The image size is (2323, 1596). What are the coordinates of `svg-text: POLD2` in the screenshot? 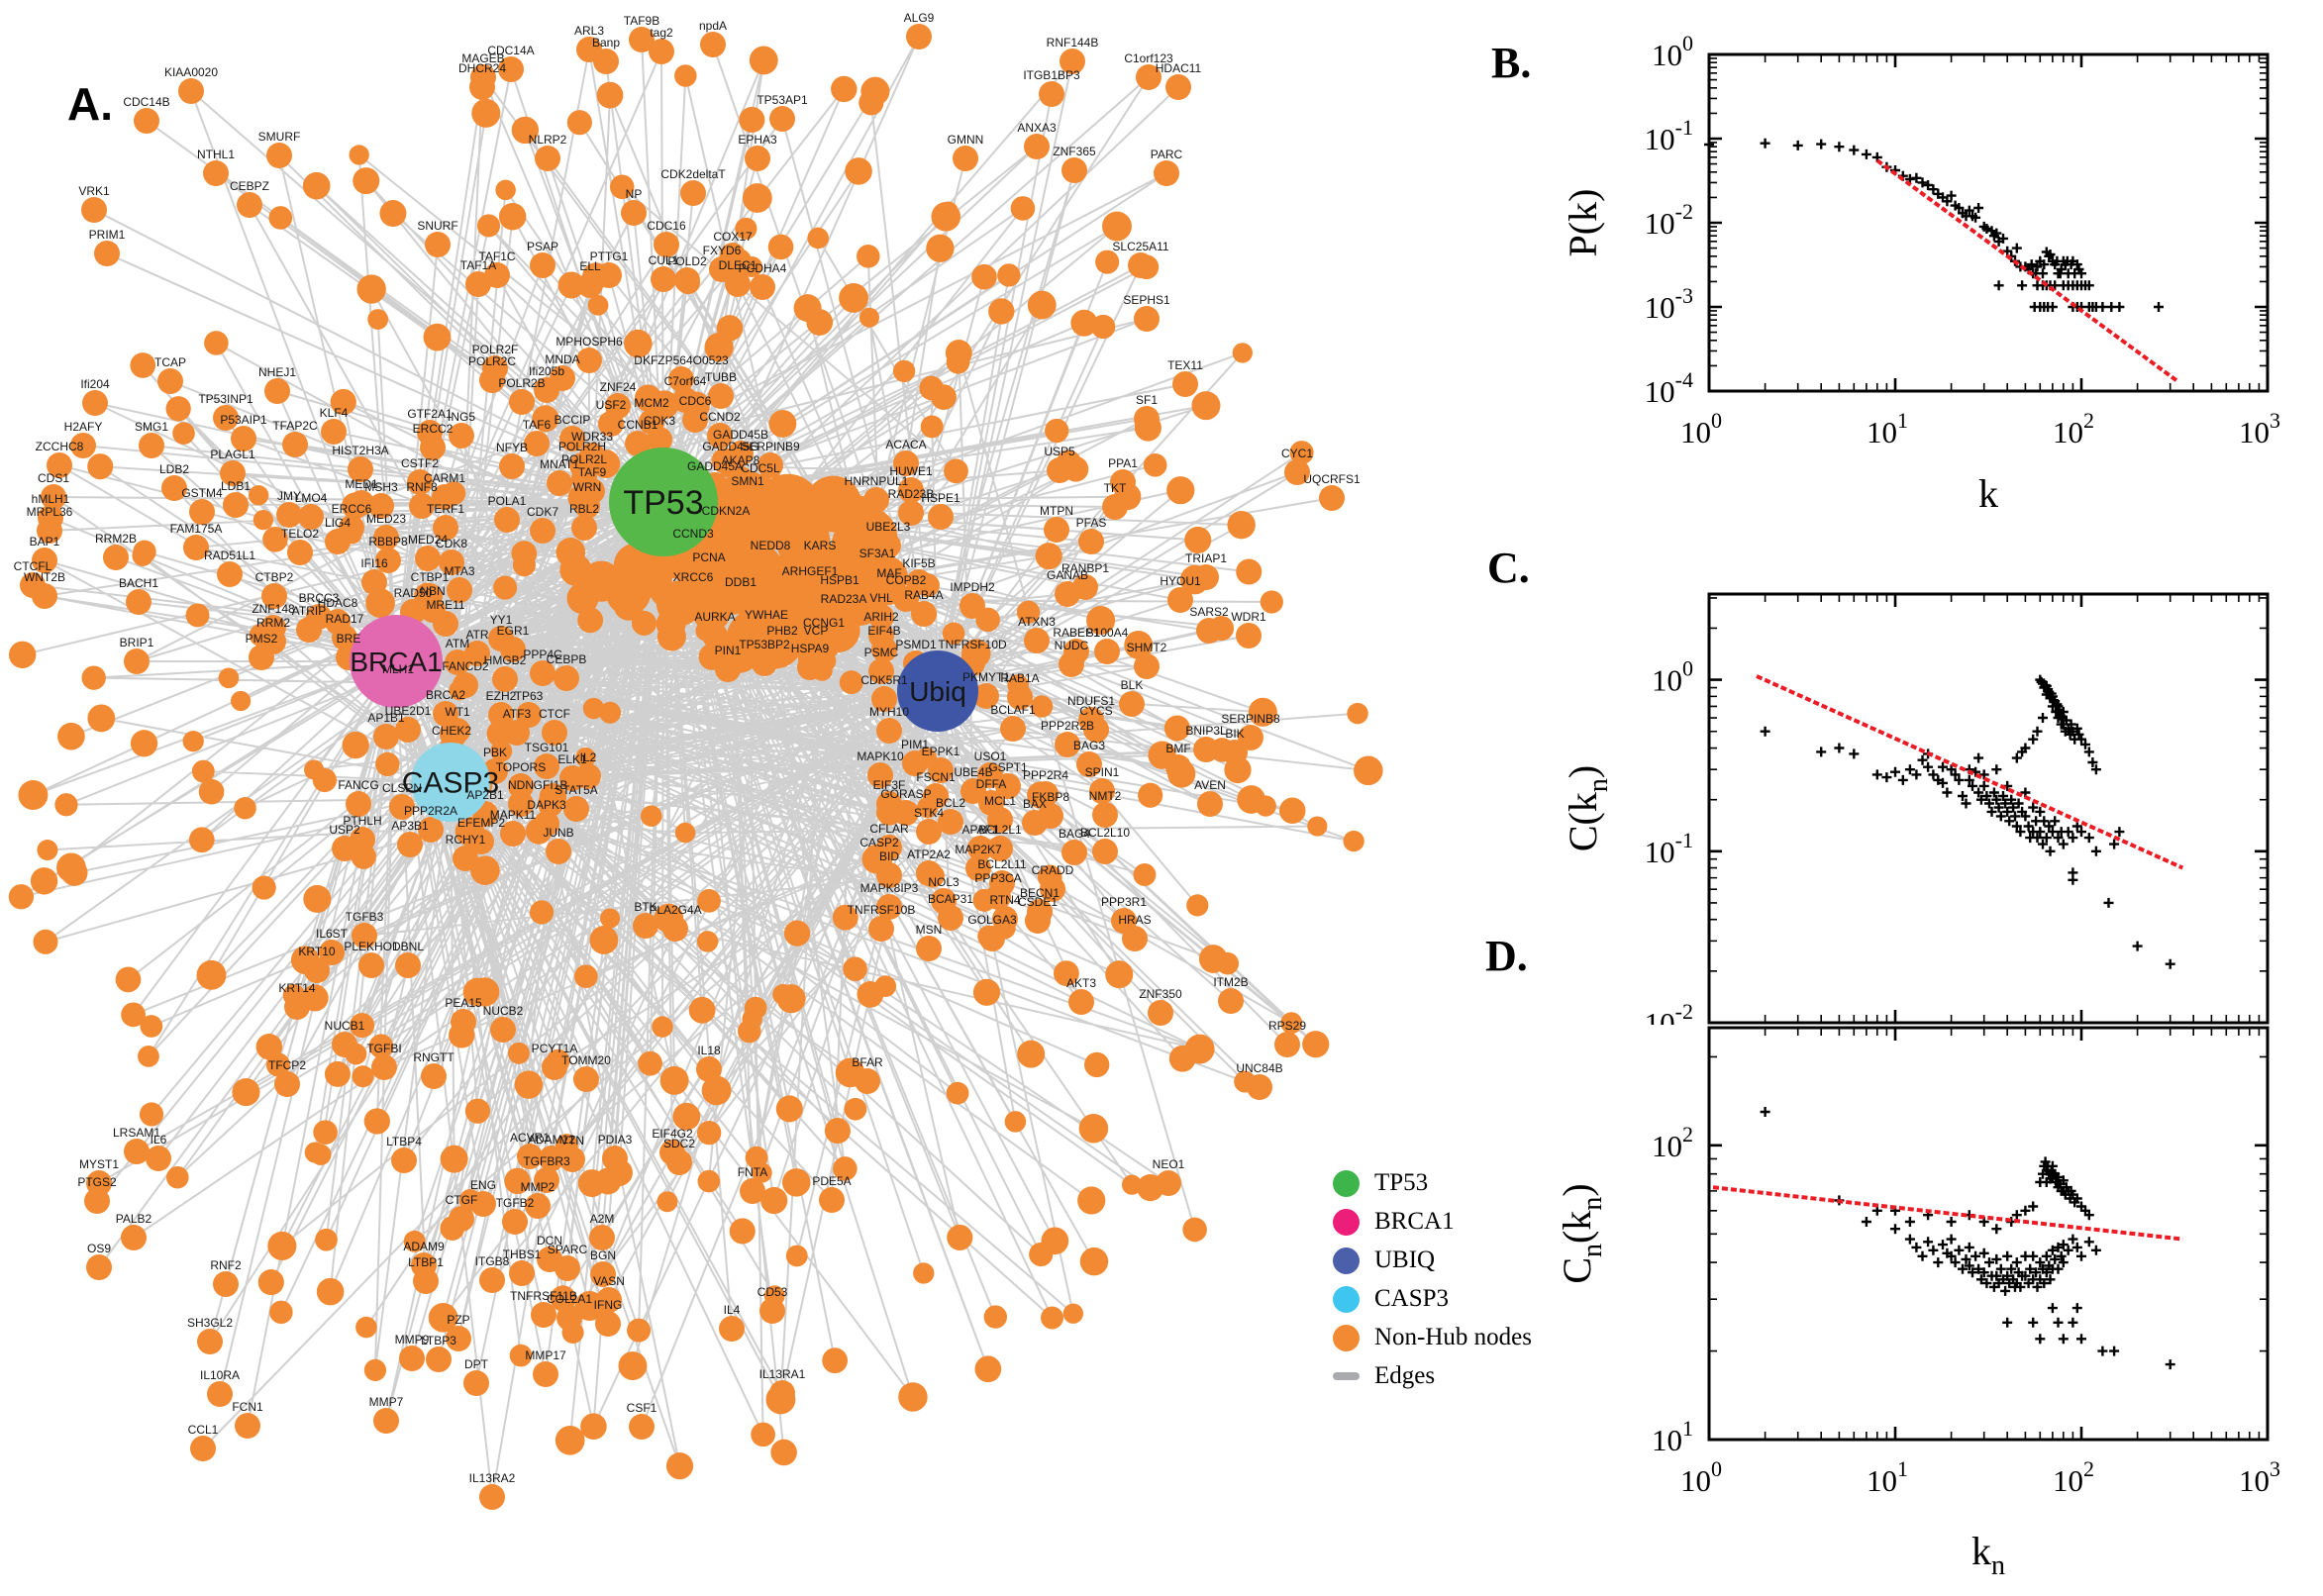 It's located at (687, 261).